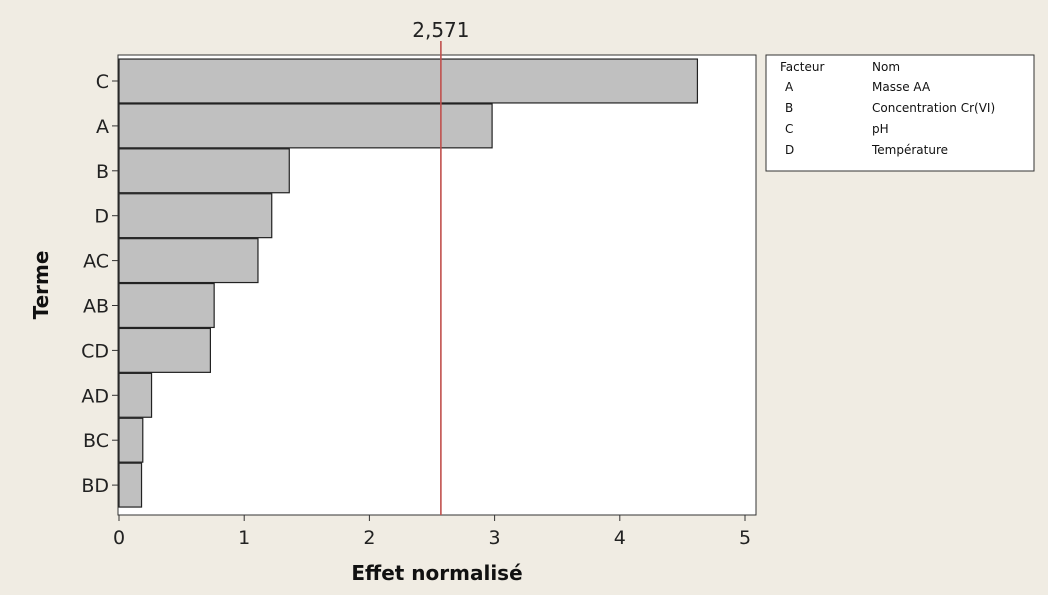  What do you see at coordinates (789, 129) in the screenshot?
I see `legend-row-factor: C` at bounding box center [789, 129].